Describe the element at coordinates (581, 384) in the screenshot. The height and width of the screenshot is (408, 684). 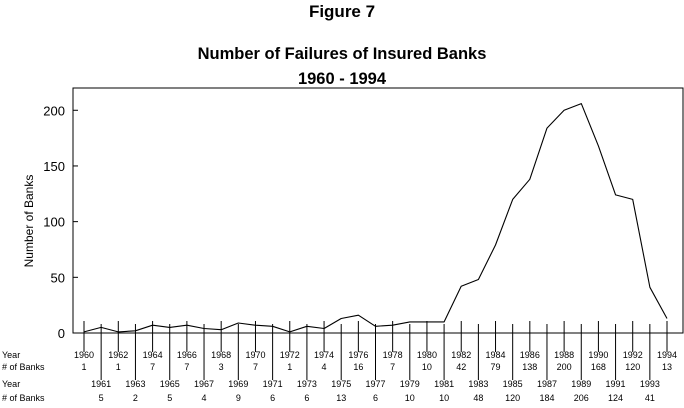
I see `year-label: 1989` at that location.